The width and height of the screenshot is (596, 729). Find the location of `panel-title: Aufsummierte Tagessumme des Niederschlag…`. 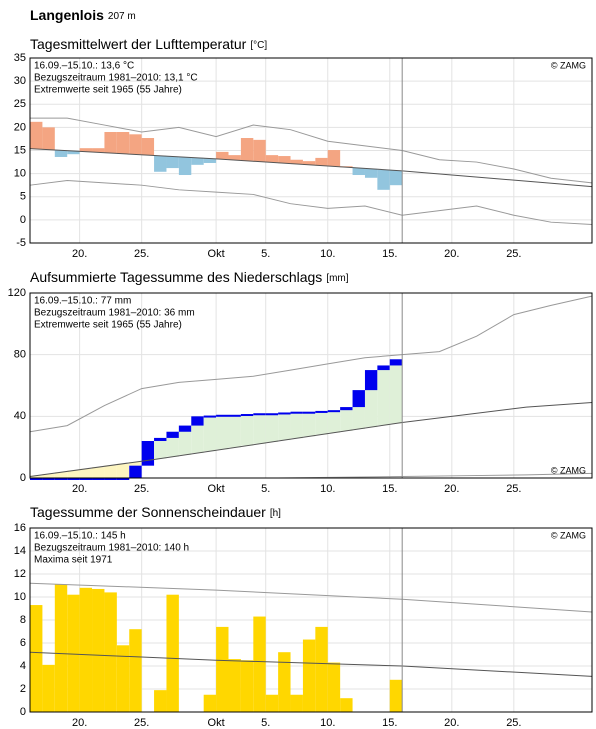

panel-title: Aufsummierte Tagessumme des Niederschlag… is located at coordinates (189, 277).